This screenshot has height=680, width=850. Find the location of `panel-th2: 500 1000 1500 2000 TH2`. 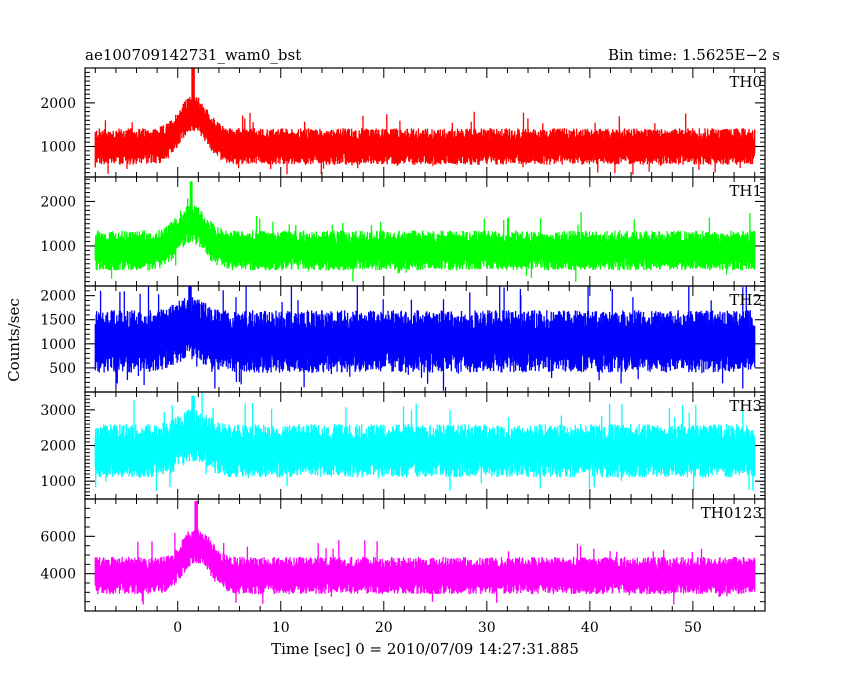

panel-th2: 500 1000 1500 2000 TH2 is located at coordinates (403, 339).